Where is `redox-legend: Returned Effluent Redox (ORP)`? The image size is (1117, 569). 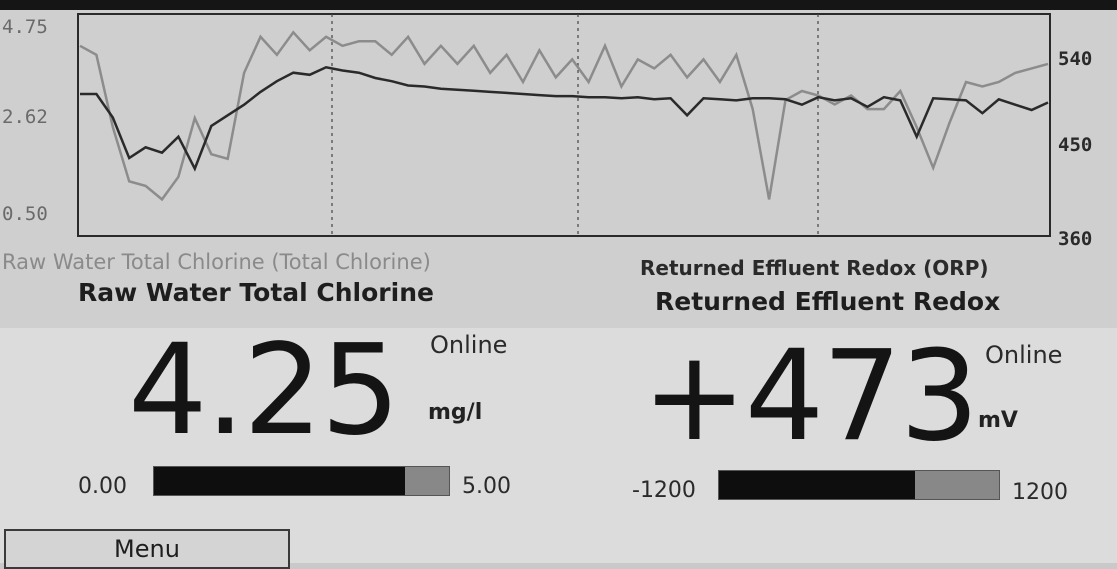
redox-legend: Returned Effluent Redox (ORP) is located at coordinates (814, 268).